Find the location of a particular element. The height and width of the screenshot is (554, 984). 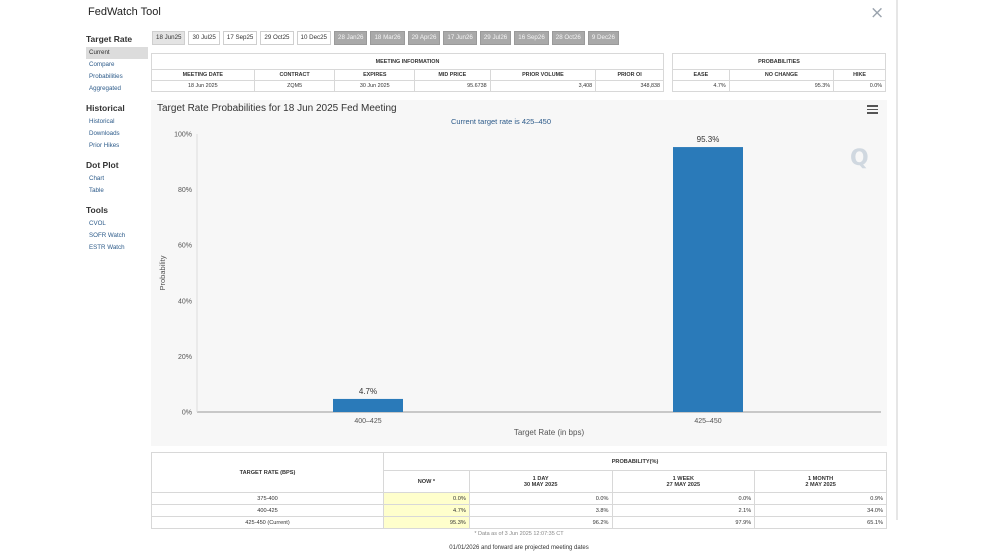

hamburger-icon is located at coordinates (872, 109).